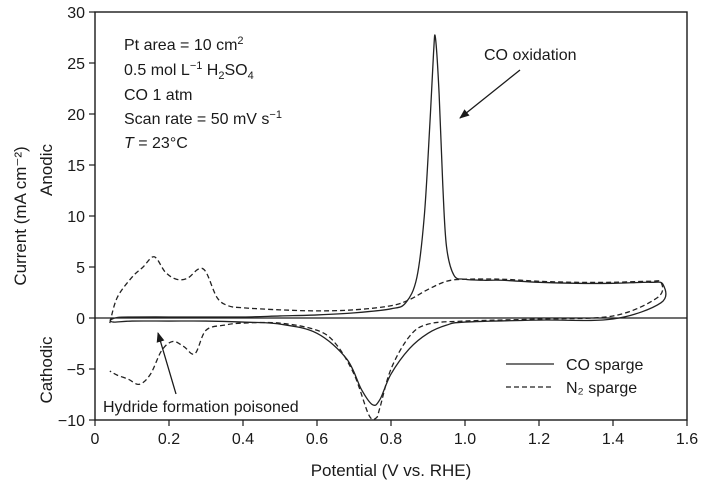 This screenshot has height=491, width=708. I want to click on y-axis: −10 −5 0 5 10 15 20 25 30, so click(76, 217).